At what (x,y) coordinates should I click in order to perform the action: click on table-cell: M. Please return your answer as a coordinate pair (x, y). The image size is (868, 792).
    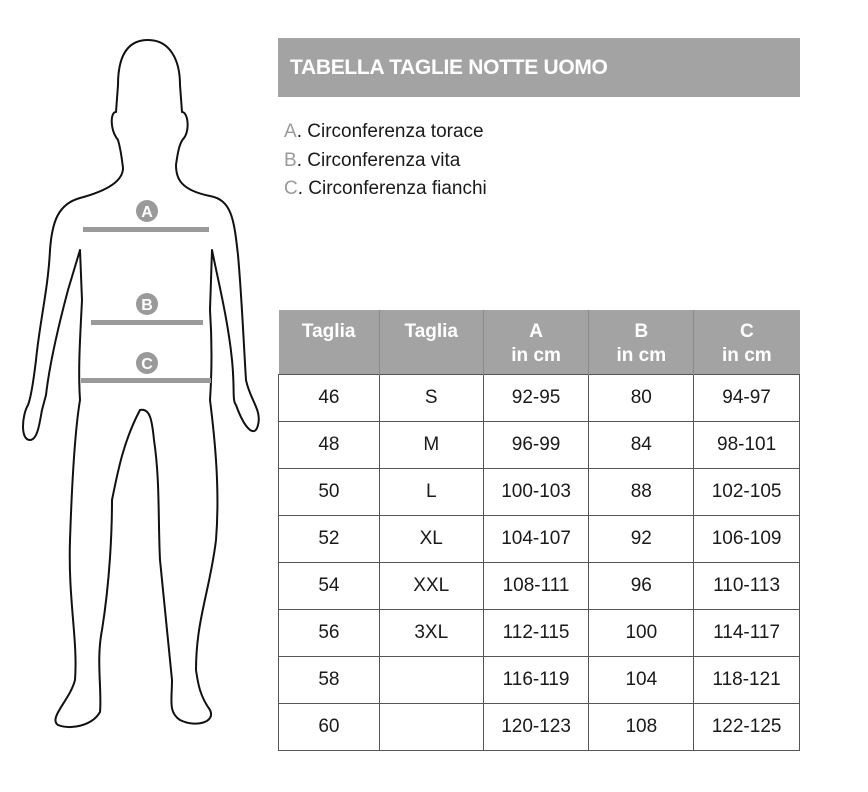
    Looking at the image, I should click on (431, 444).